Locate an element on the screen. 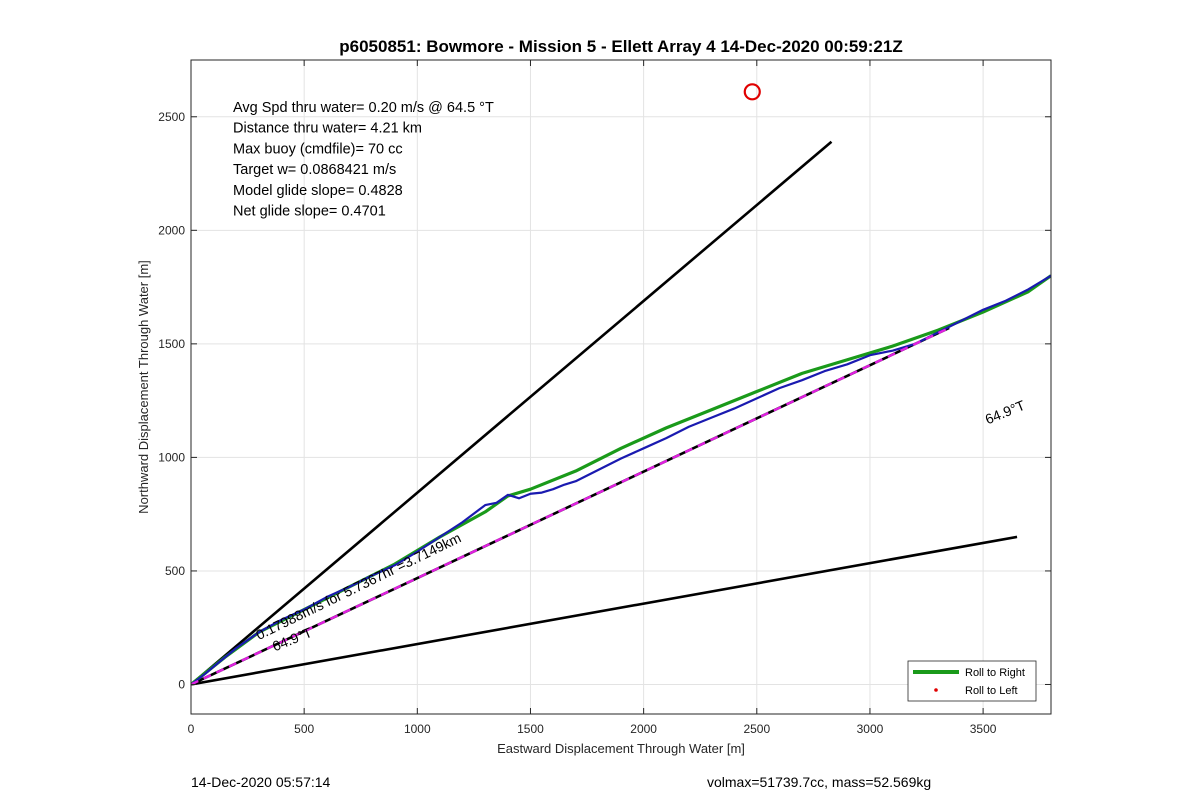 The image size is (1200, 804). x-tick-label: 3000 is located at coordinates (870, 729).